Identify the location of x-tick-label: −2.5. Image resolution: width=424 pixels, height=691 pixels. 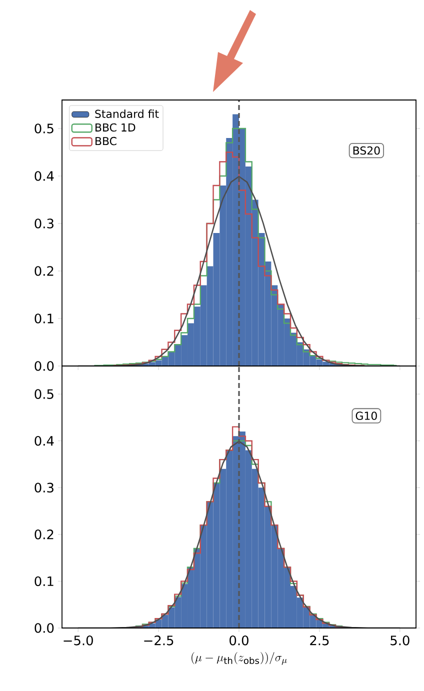
(159, 641).